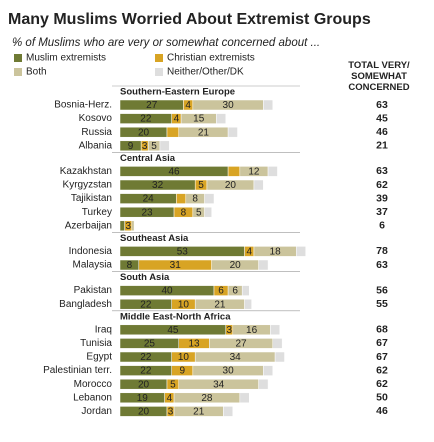 This screenshot has height=442, width=434. What do you see at coordinates (77, 370) in the screenshot?
I see `category-label: Palestinian terr.` at bounding box center [77, 370].